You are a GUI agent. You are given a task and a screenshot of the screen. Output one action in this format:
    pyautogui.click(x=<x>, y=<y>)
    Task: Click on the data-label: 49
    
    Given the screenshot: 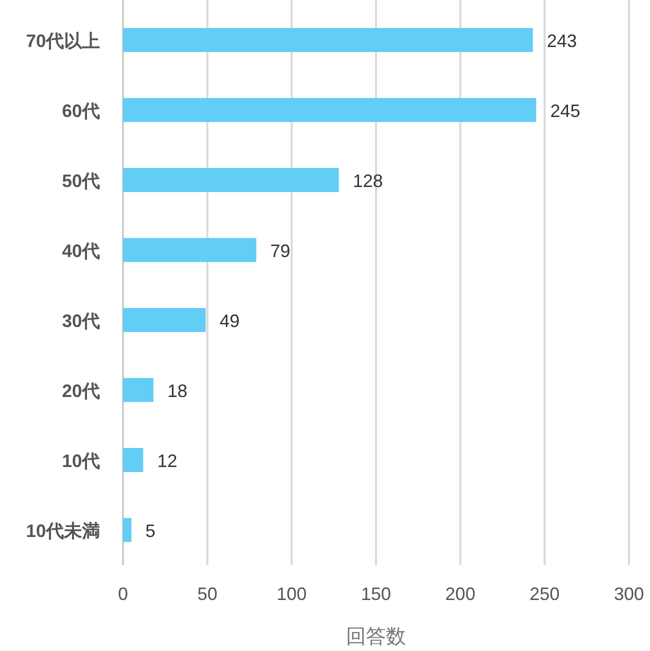 What is the action you would take?
    pyautogui.click(x=230, y=321)
    